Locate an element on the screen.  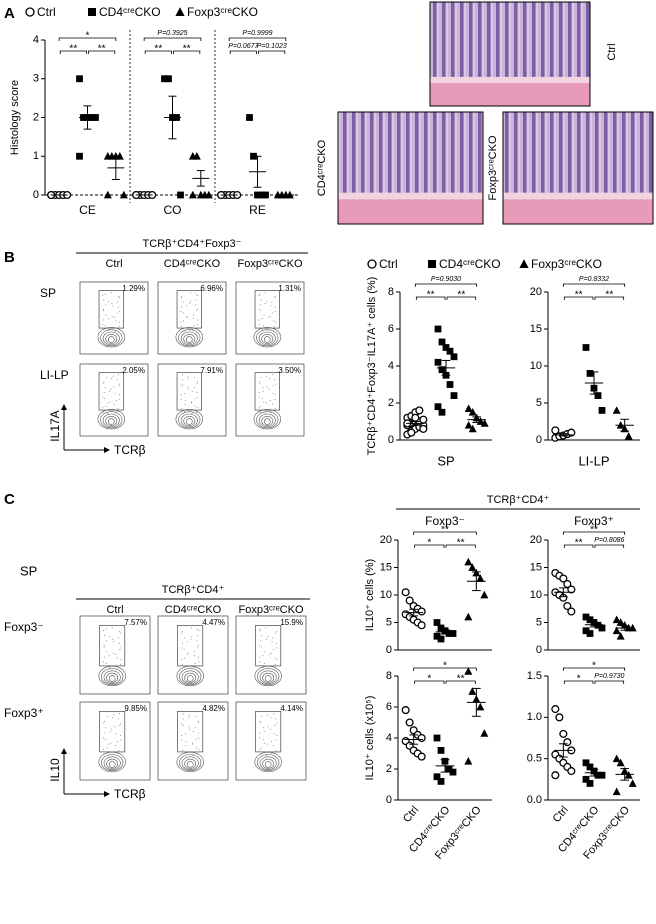
y-tick-label: 0.5 is located at coordinates (534, 759).